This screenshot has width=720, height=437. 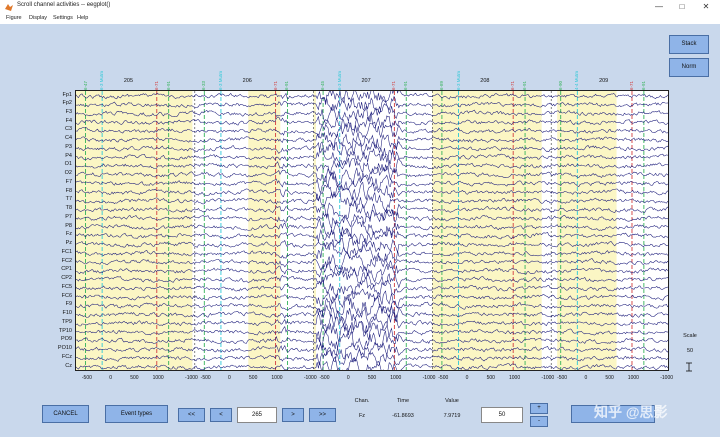 What do you see at coordinates (66, 339) in the screenshot?
I see `channel-label: PO9` at bounding box center [66, 339].